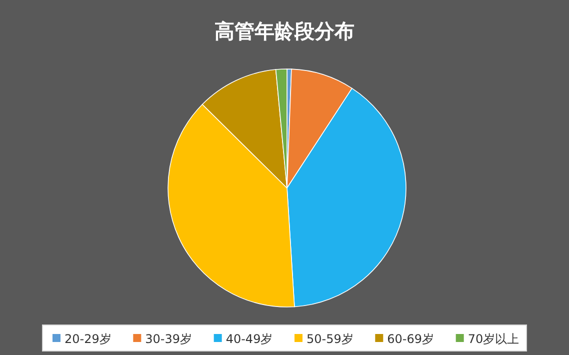  What do you see at coordinates (249, 339) in the screenshot?
I see `legend-label: 40-49岁` at bounding box center [249, 339].